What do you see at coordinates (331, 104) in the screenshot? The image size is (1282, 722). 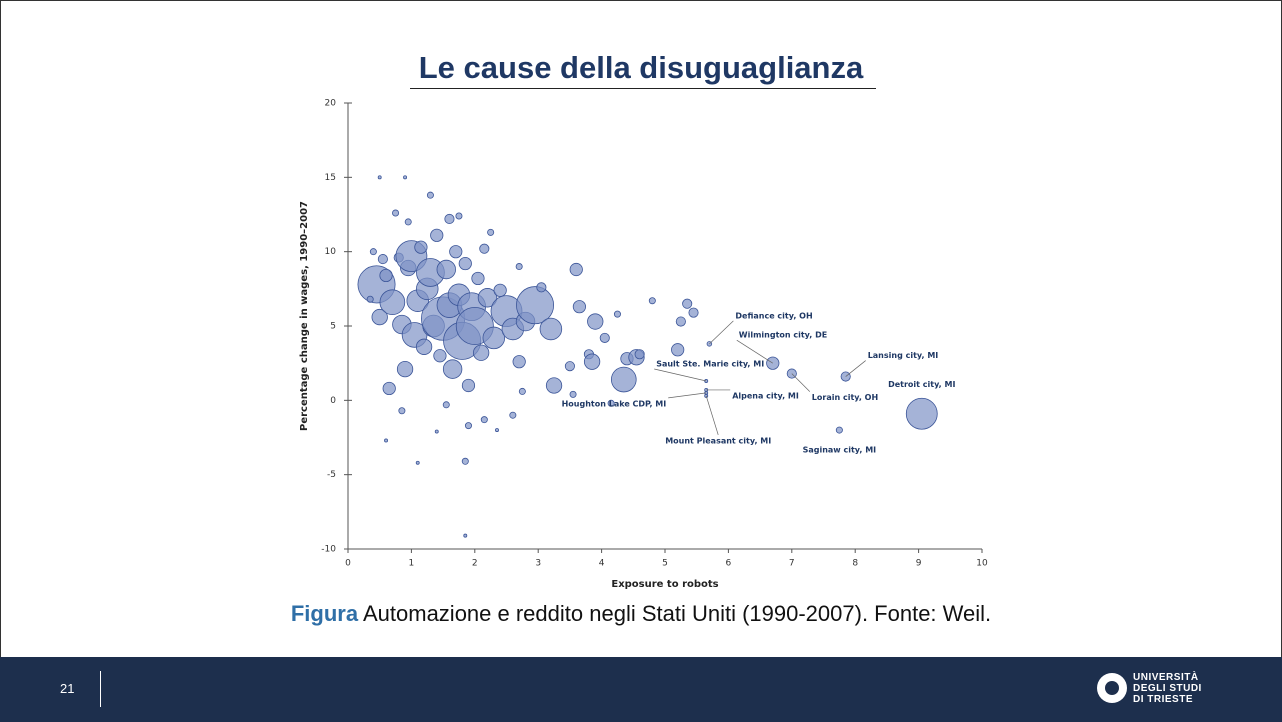 I see `y-tick-label: 20` at bounding box center [331, 104].